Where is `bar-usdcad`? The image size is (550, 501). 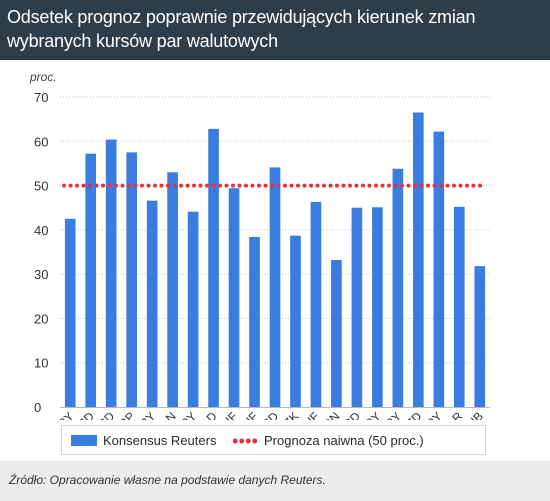
bar-usdcad is located at coordinates (213, 267).